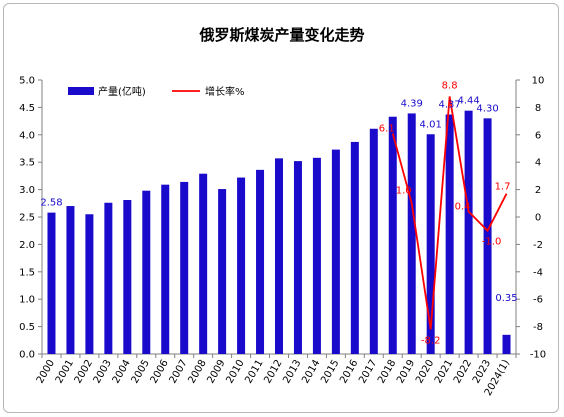  What do you see at coordinates (141, 372) in the screenshot?
I see `x-tick-label: 2005` at bounding box center [141, 372].